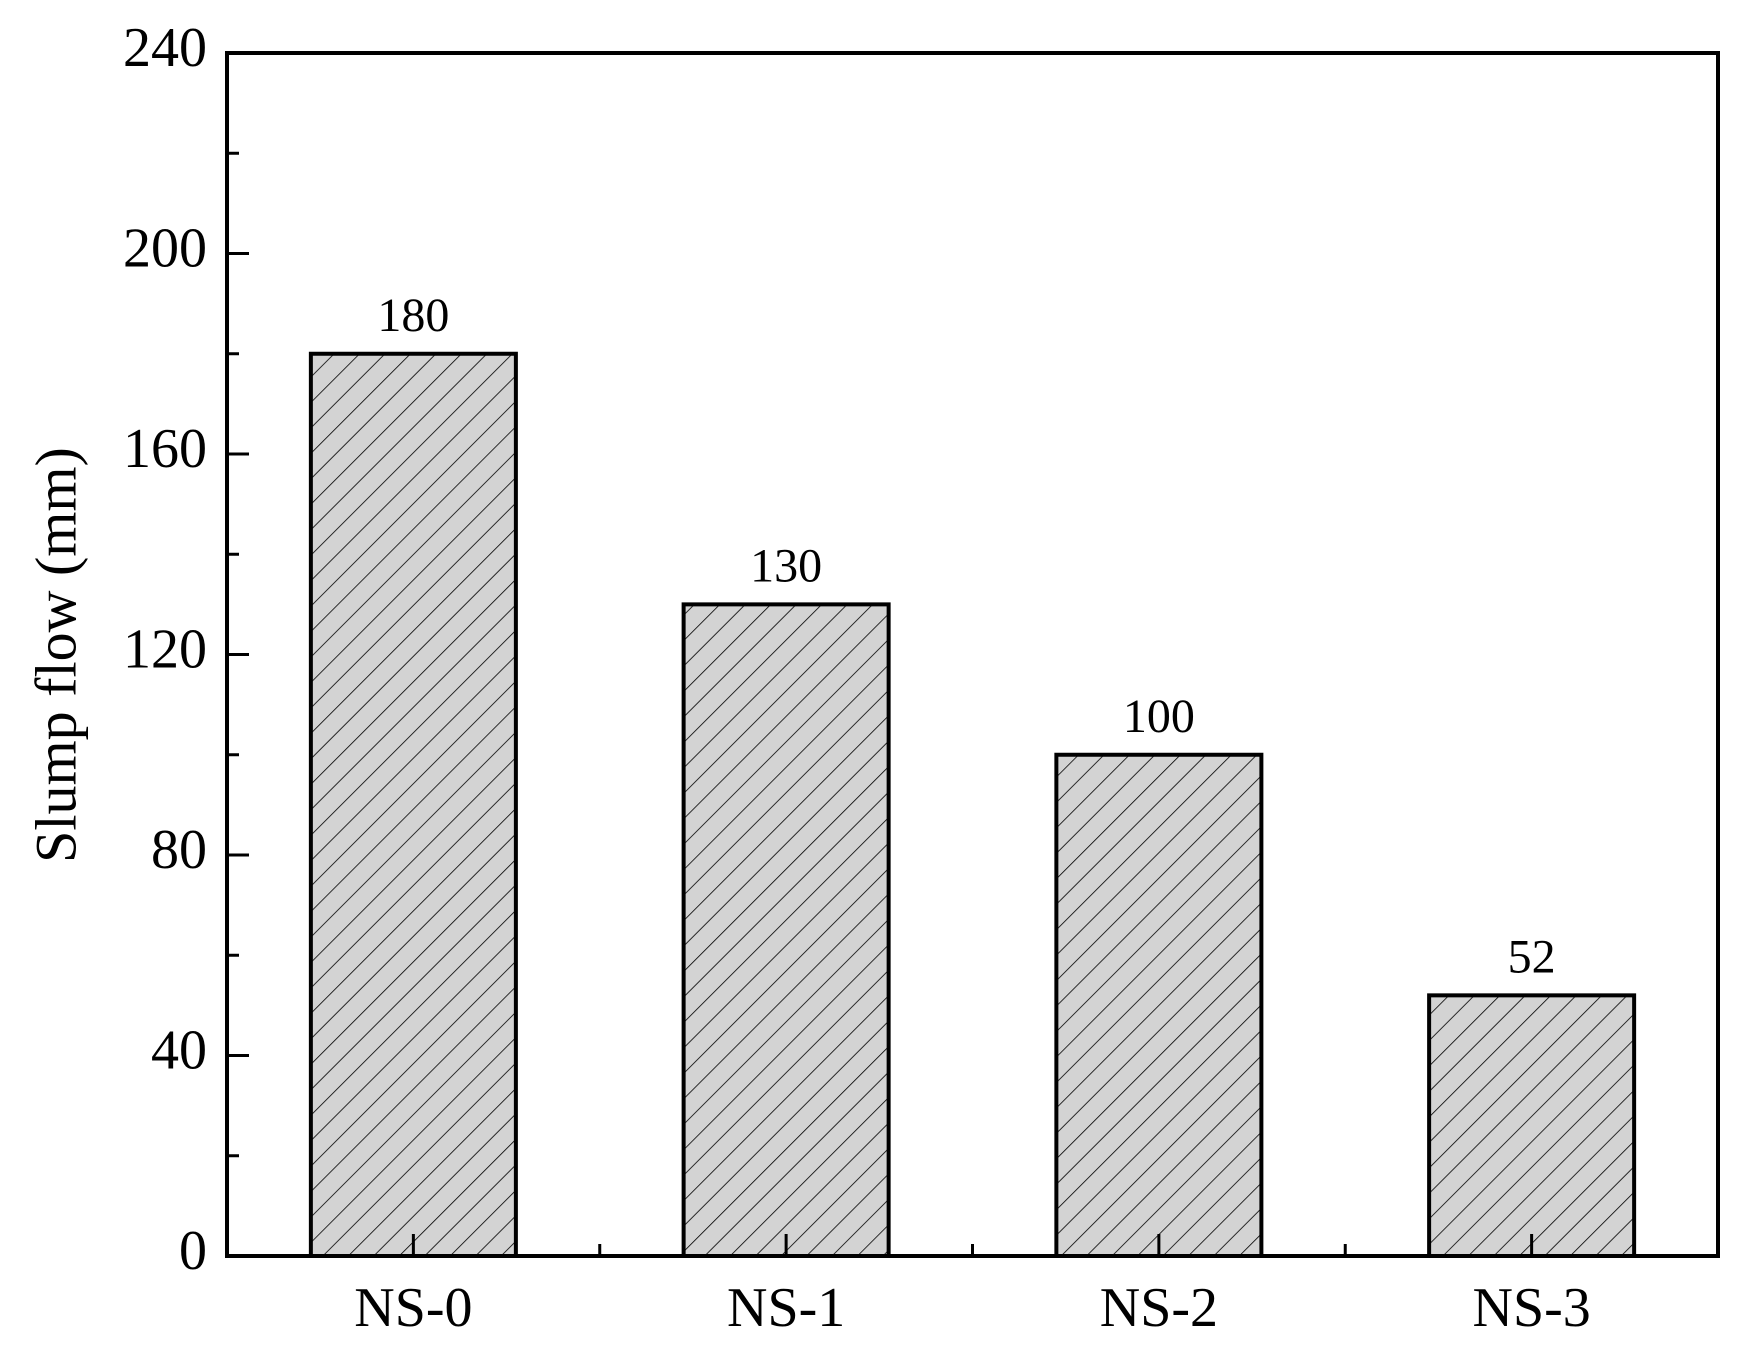 The image size is (1746, 1360). What do you see at coordinates (165, 48) in the screenshot?
I see `y-tick-label: 240` at bounding box center [165, 48].